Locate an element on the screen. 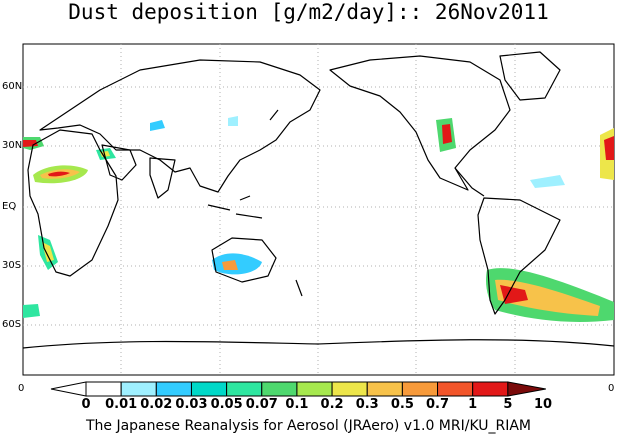  colorbar-labels: 0 0.01 0.02 0.03 0.05 0.07 0.1 0.2 0.3 0.5 0.7 1 5 10 is located at coordinates (308, 405).